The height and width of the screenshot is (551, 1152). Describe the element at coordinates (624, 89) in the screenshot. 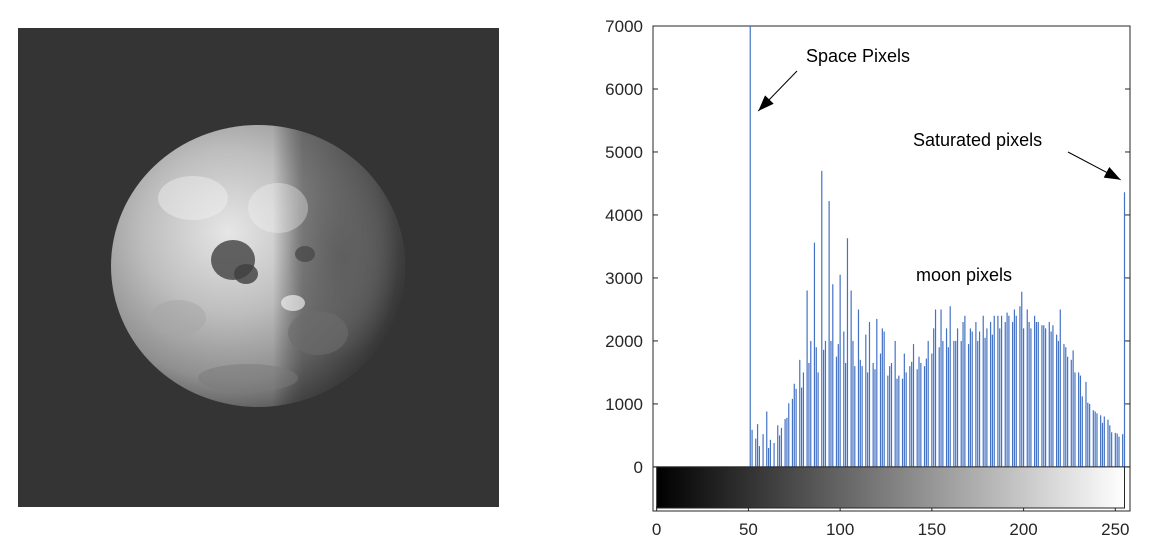

I see `y-tick-label: 6000` at that location.